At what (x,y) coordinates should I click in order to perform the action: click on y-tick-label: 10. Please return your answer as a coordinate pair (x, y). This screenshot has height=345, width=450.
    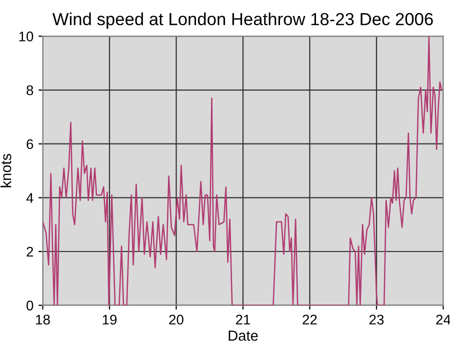
    Looking at the image, I should click on (26, 37).